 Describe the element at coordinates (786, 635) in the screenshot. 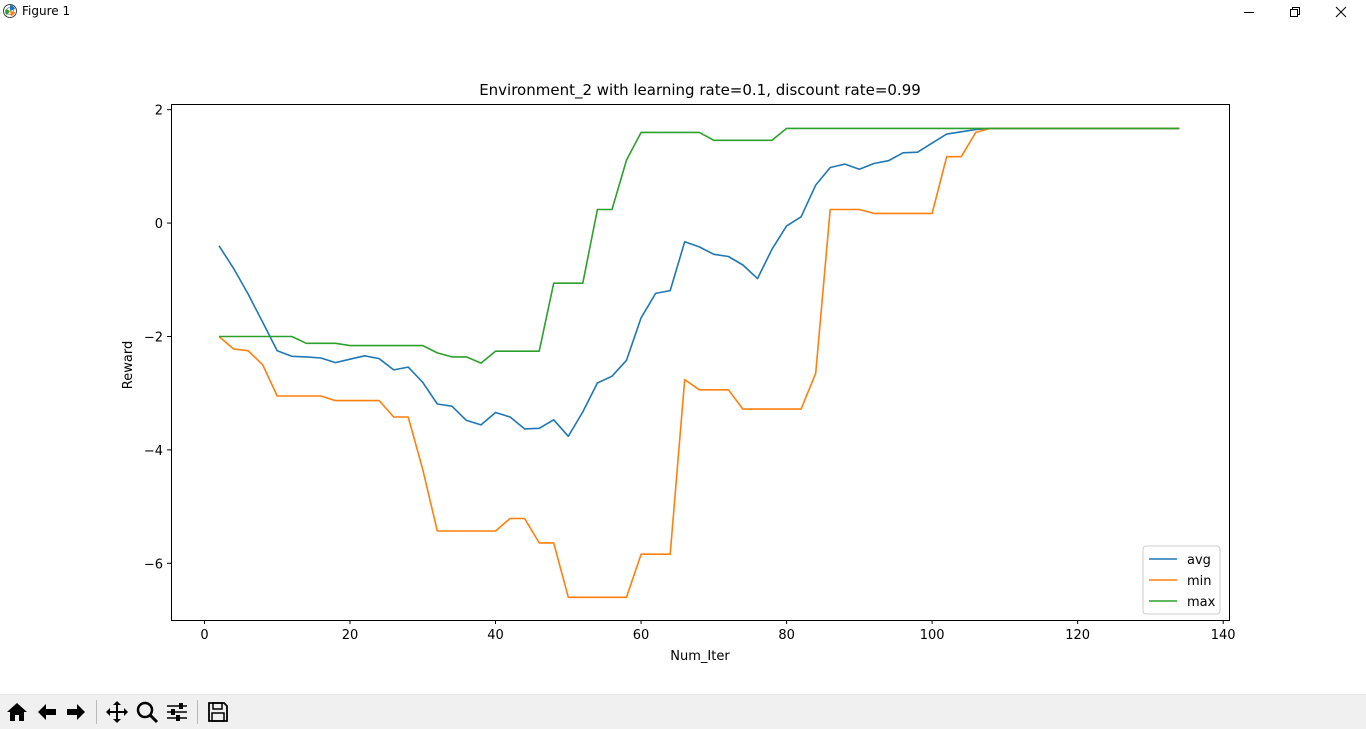

I see `x-tick-label: 80` at that location.